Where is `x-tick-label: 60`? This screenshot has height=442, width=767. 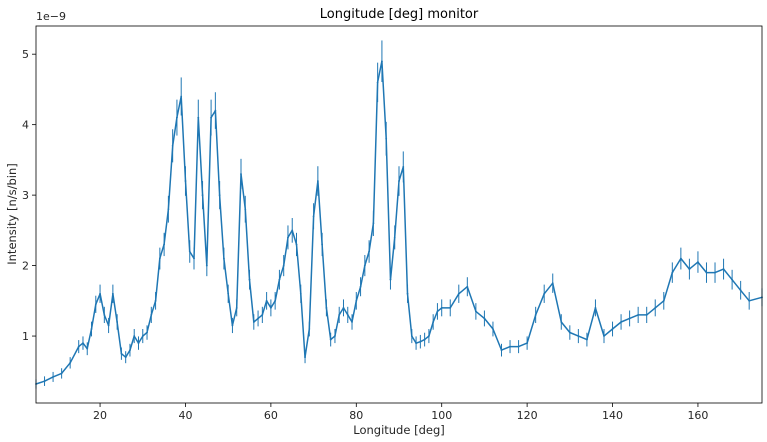
x-tick-label: 60 is located at coordinates (271, 415).